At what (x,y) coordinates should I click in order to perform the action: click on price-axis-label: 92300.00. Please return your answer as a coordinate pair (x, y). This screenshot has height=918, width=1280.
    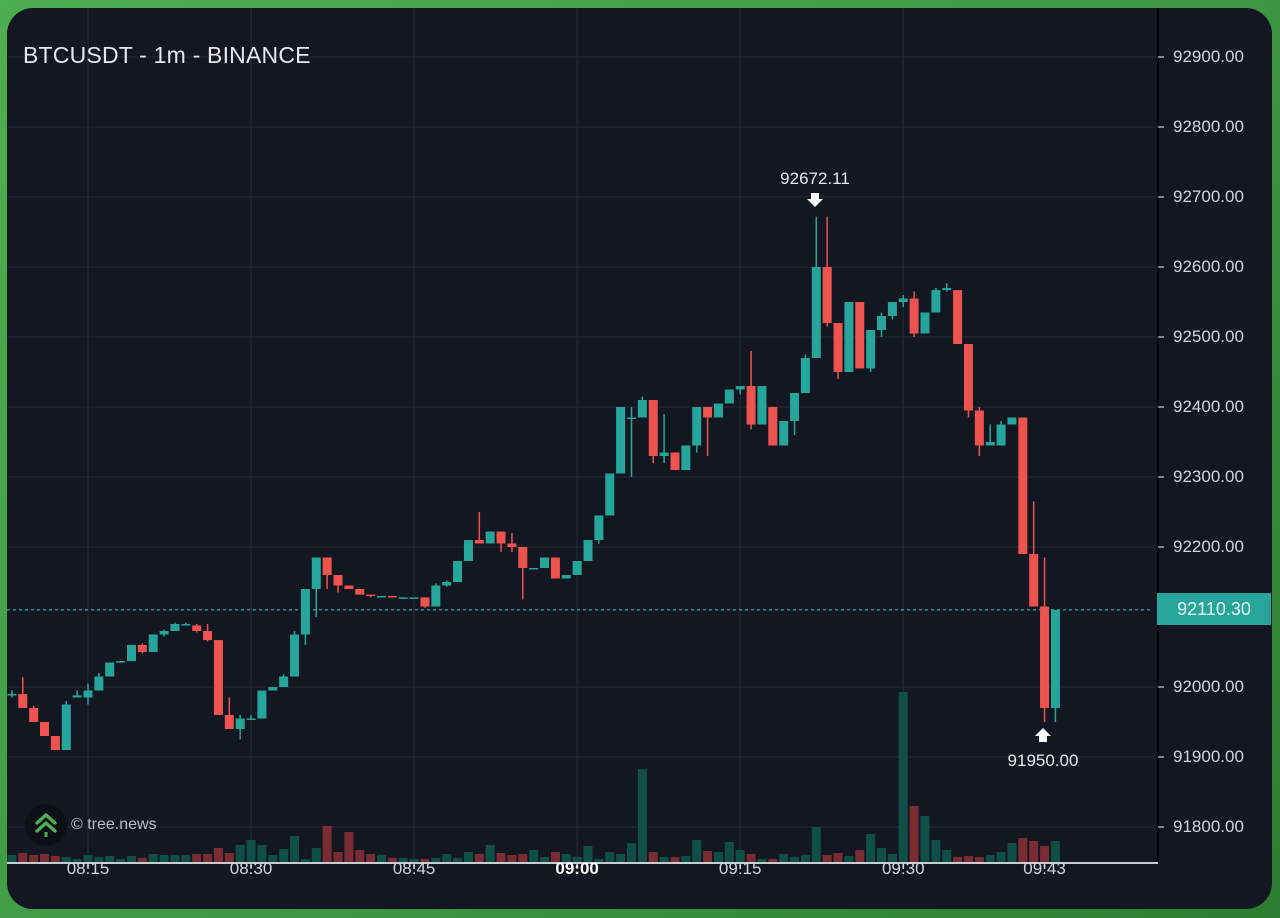
    Looking at the image, I should click on (1208, 476).